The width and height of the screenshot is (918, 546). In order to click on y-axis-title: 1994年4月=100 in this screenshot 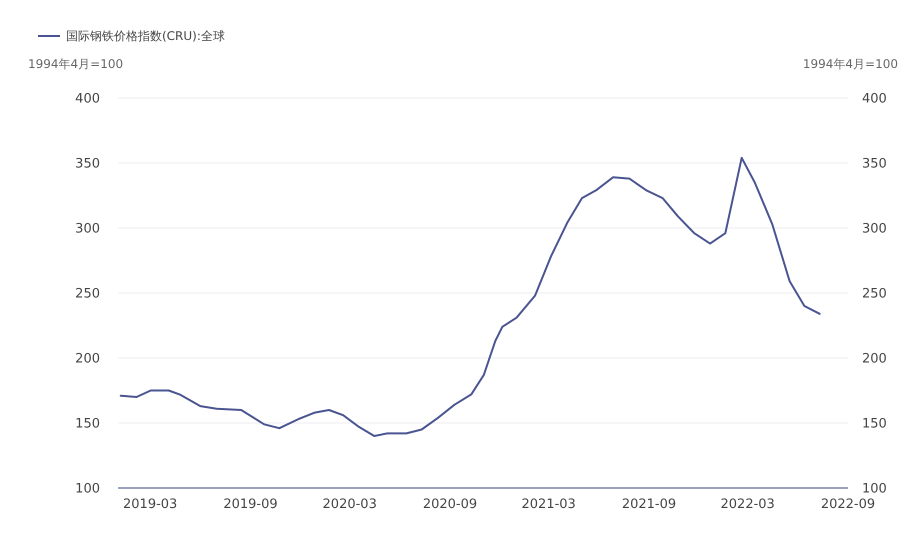, I will do `click(76, 64)`.